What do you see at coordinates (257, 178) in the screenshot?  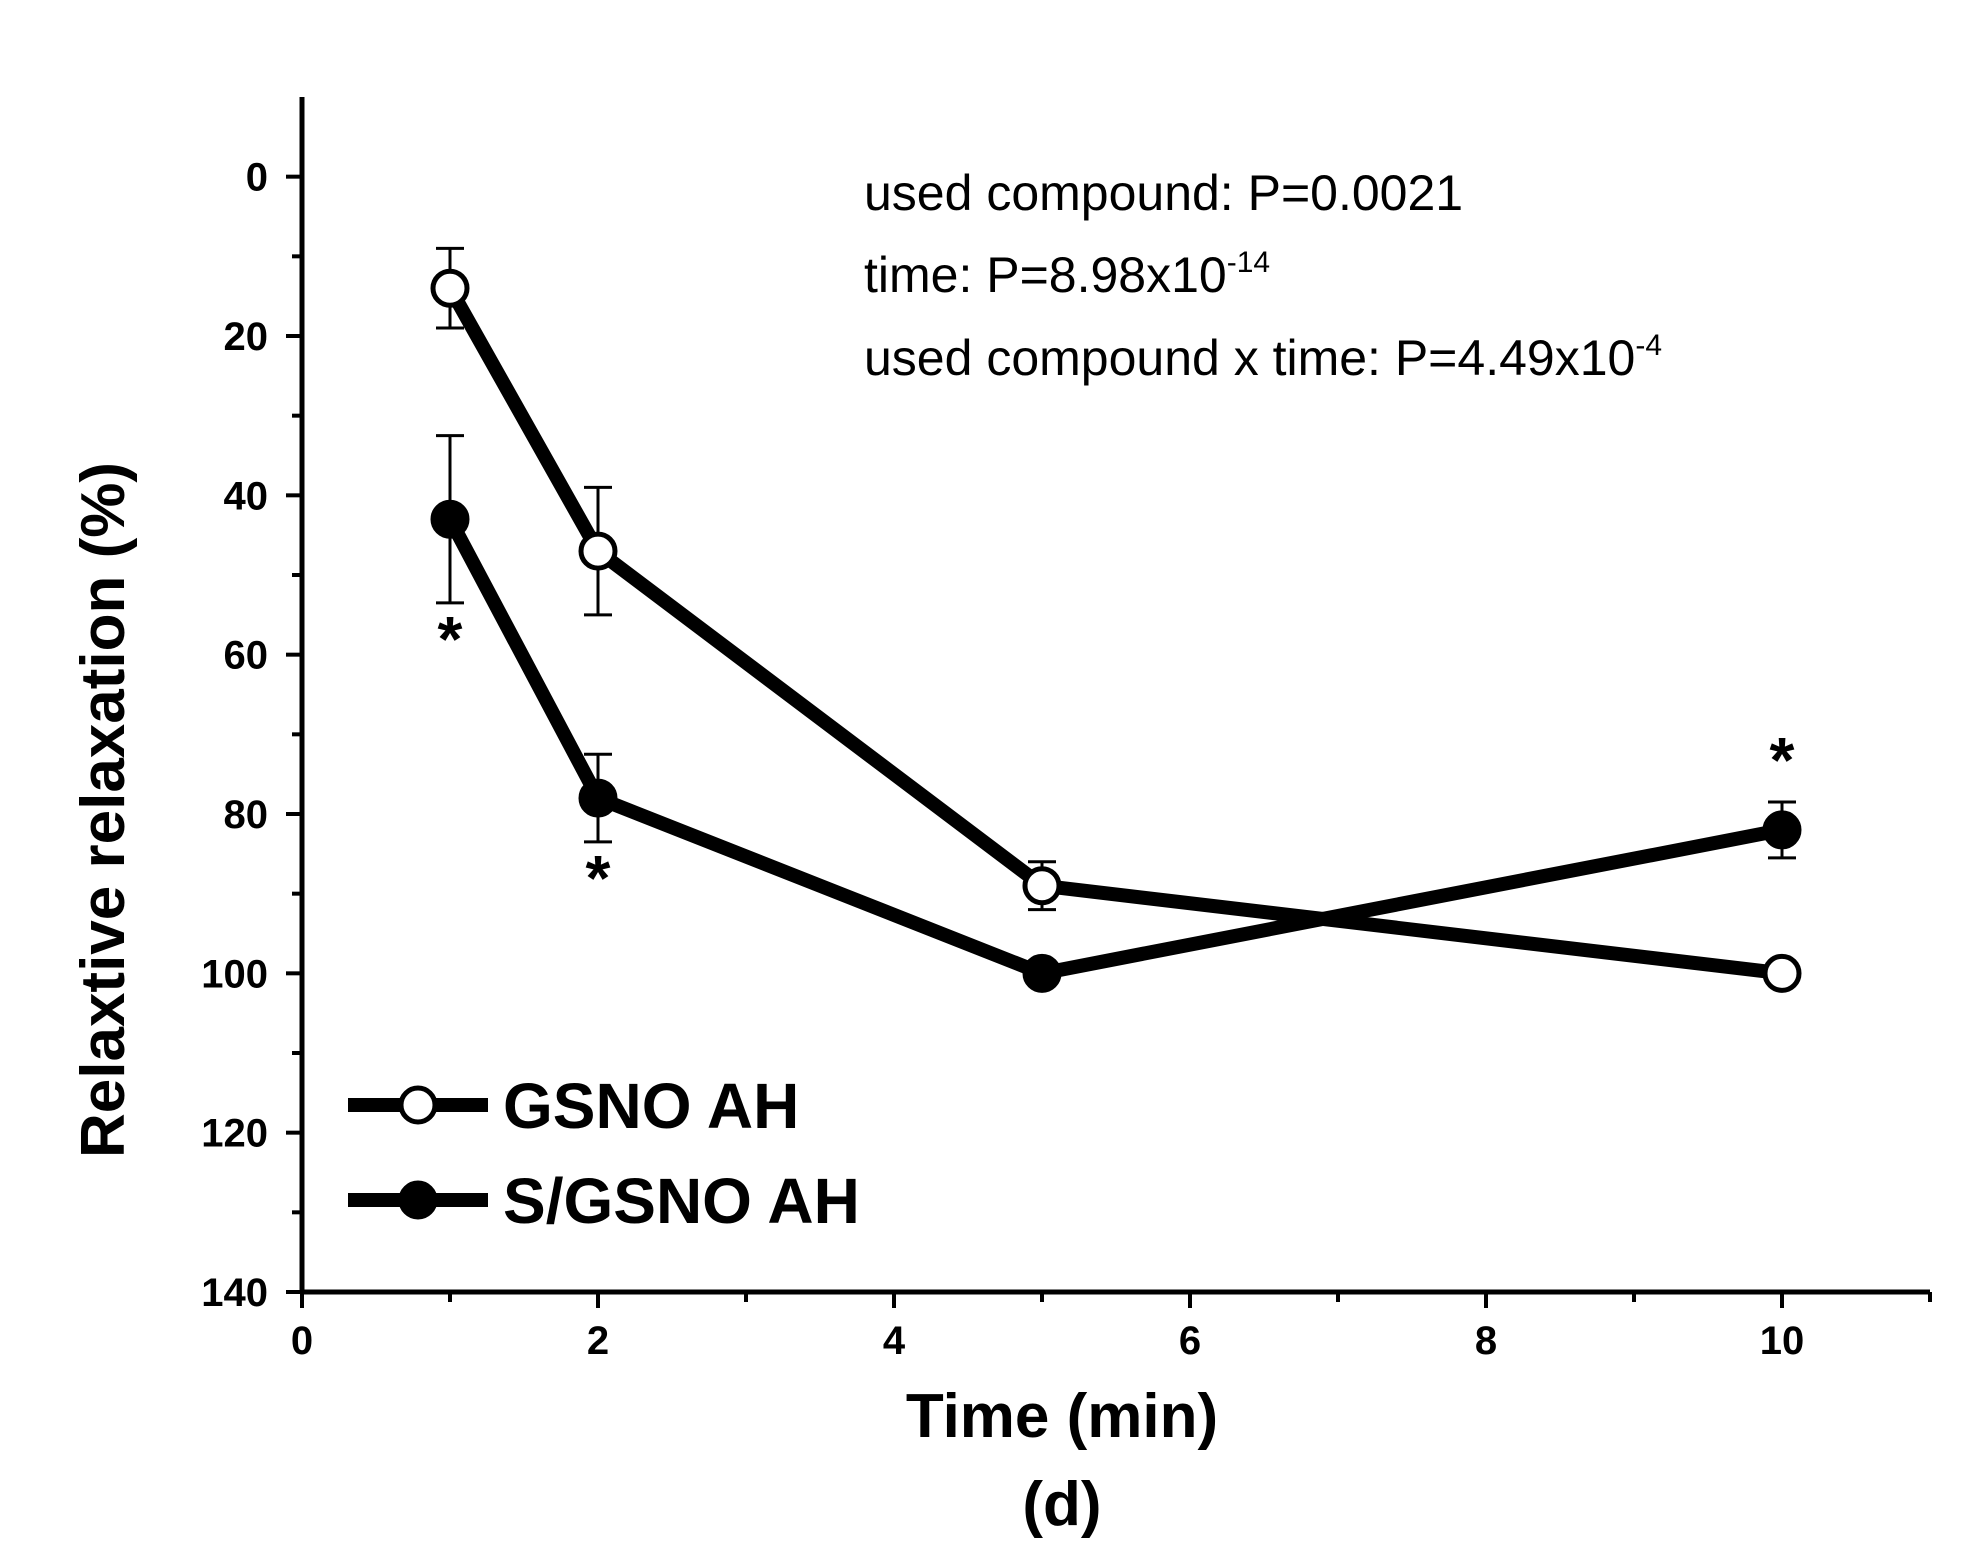 I see `y-tick-label: 0` at bounding box center [257, 178].